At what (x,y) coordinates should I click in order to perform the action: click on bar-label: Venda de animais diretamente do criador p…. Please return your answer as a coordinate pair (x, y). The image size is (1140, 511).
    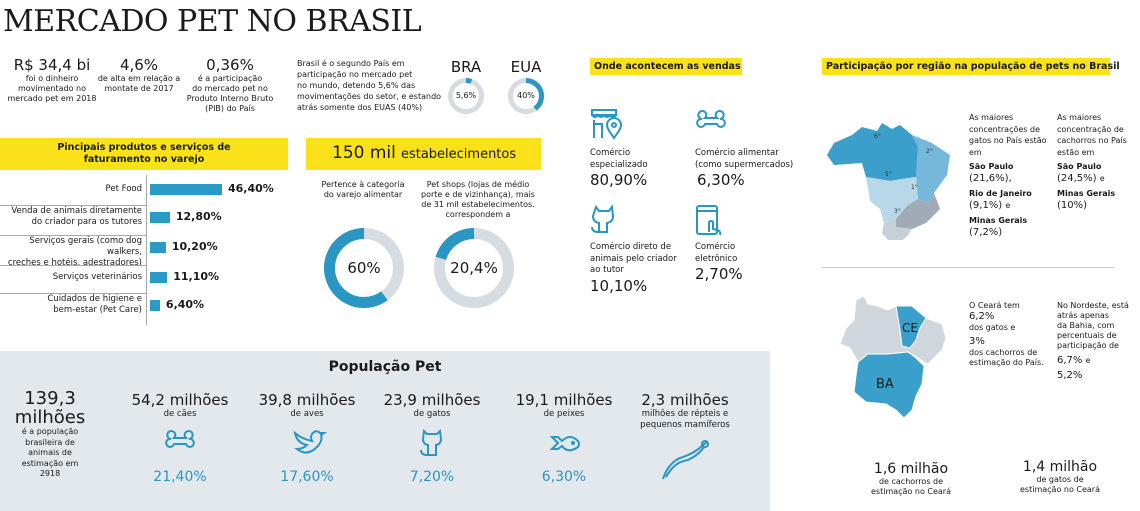
    Looking at the image, I should click on (71, 217).